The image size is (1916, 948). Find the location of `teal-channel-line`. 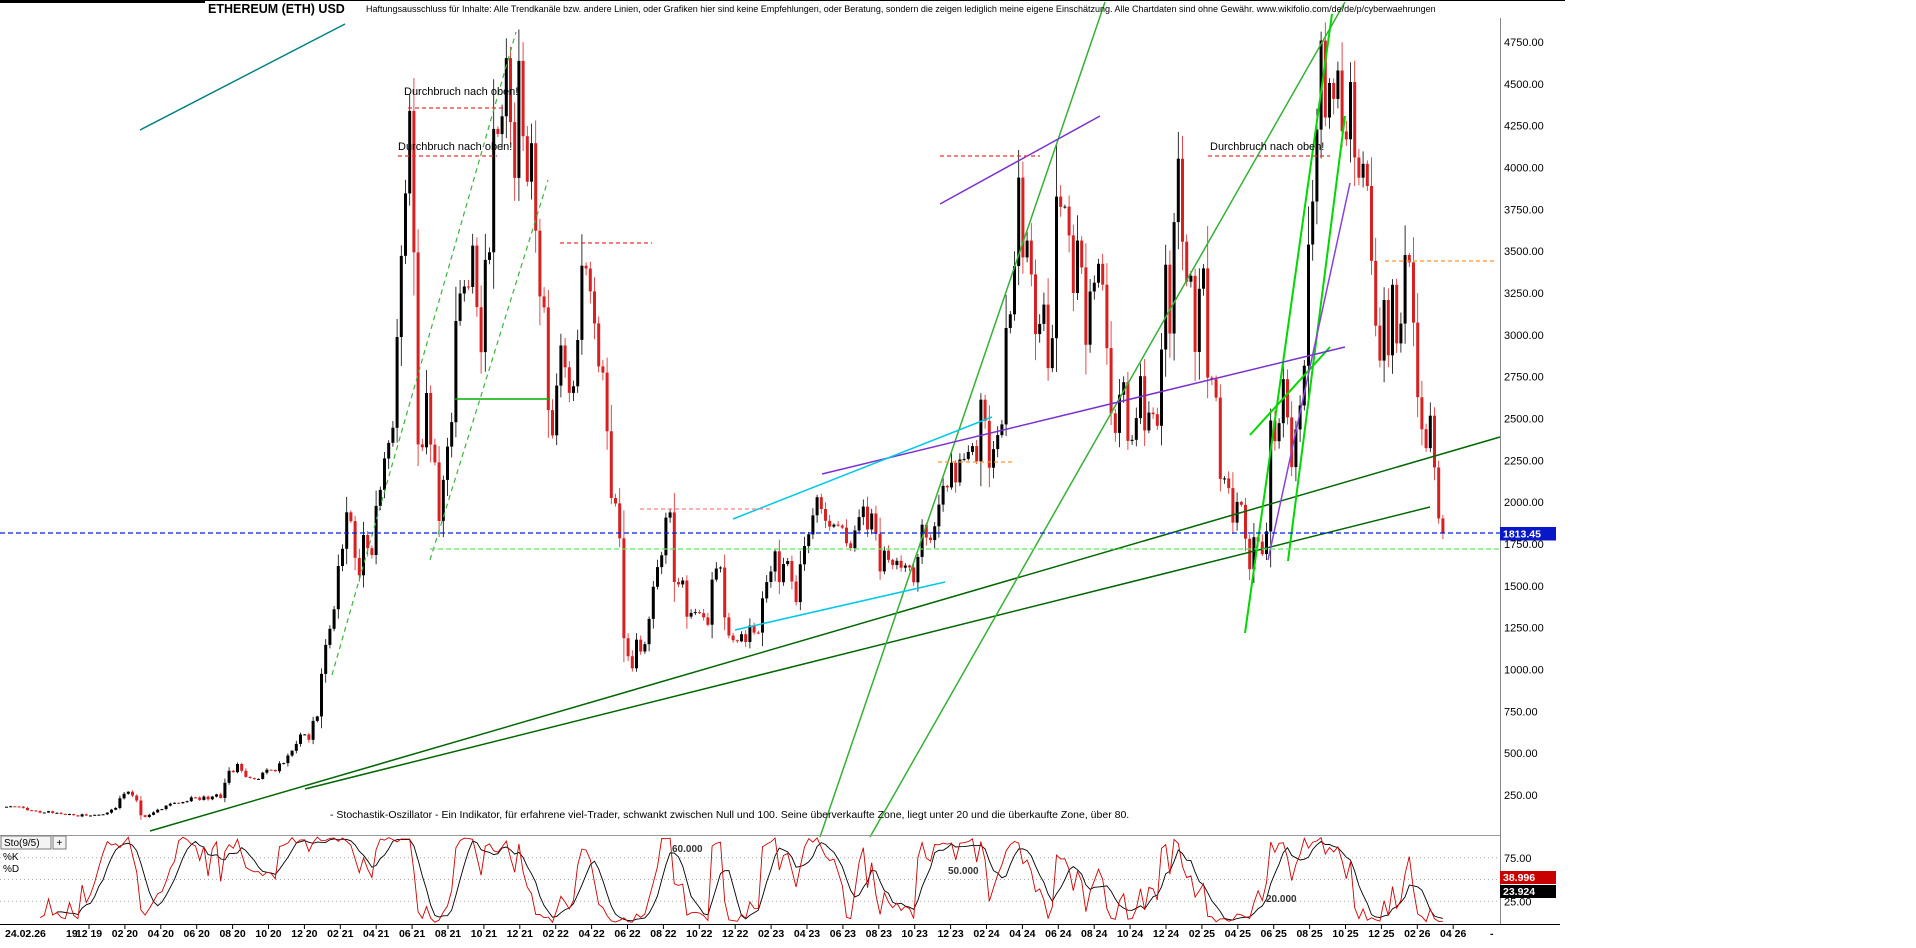

teal-channel-line is located at coordinates (242, 77).